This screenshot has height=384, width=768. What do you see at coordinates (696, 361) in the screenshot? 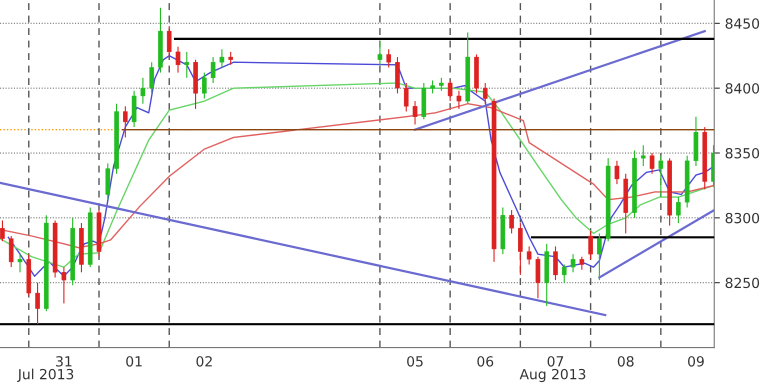
I see `x-tick-label: 09` at bounding box center [696, 361].